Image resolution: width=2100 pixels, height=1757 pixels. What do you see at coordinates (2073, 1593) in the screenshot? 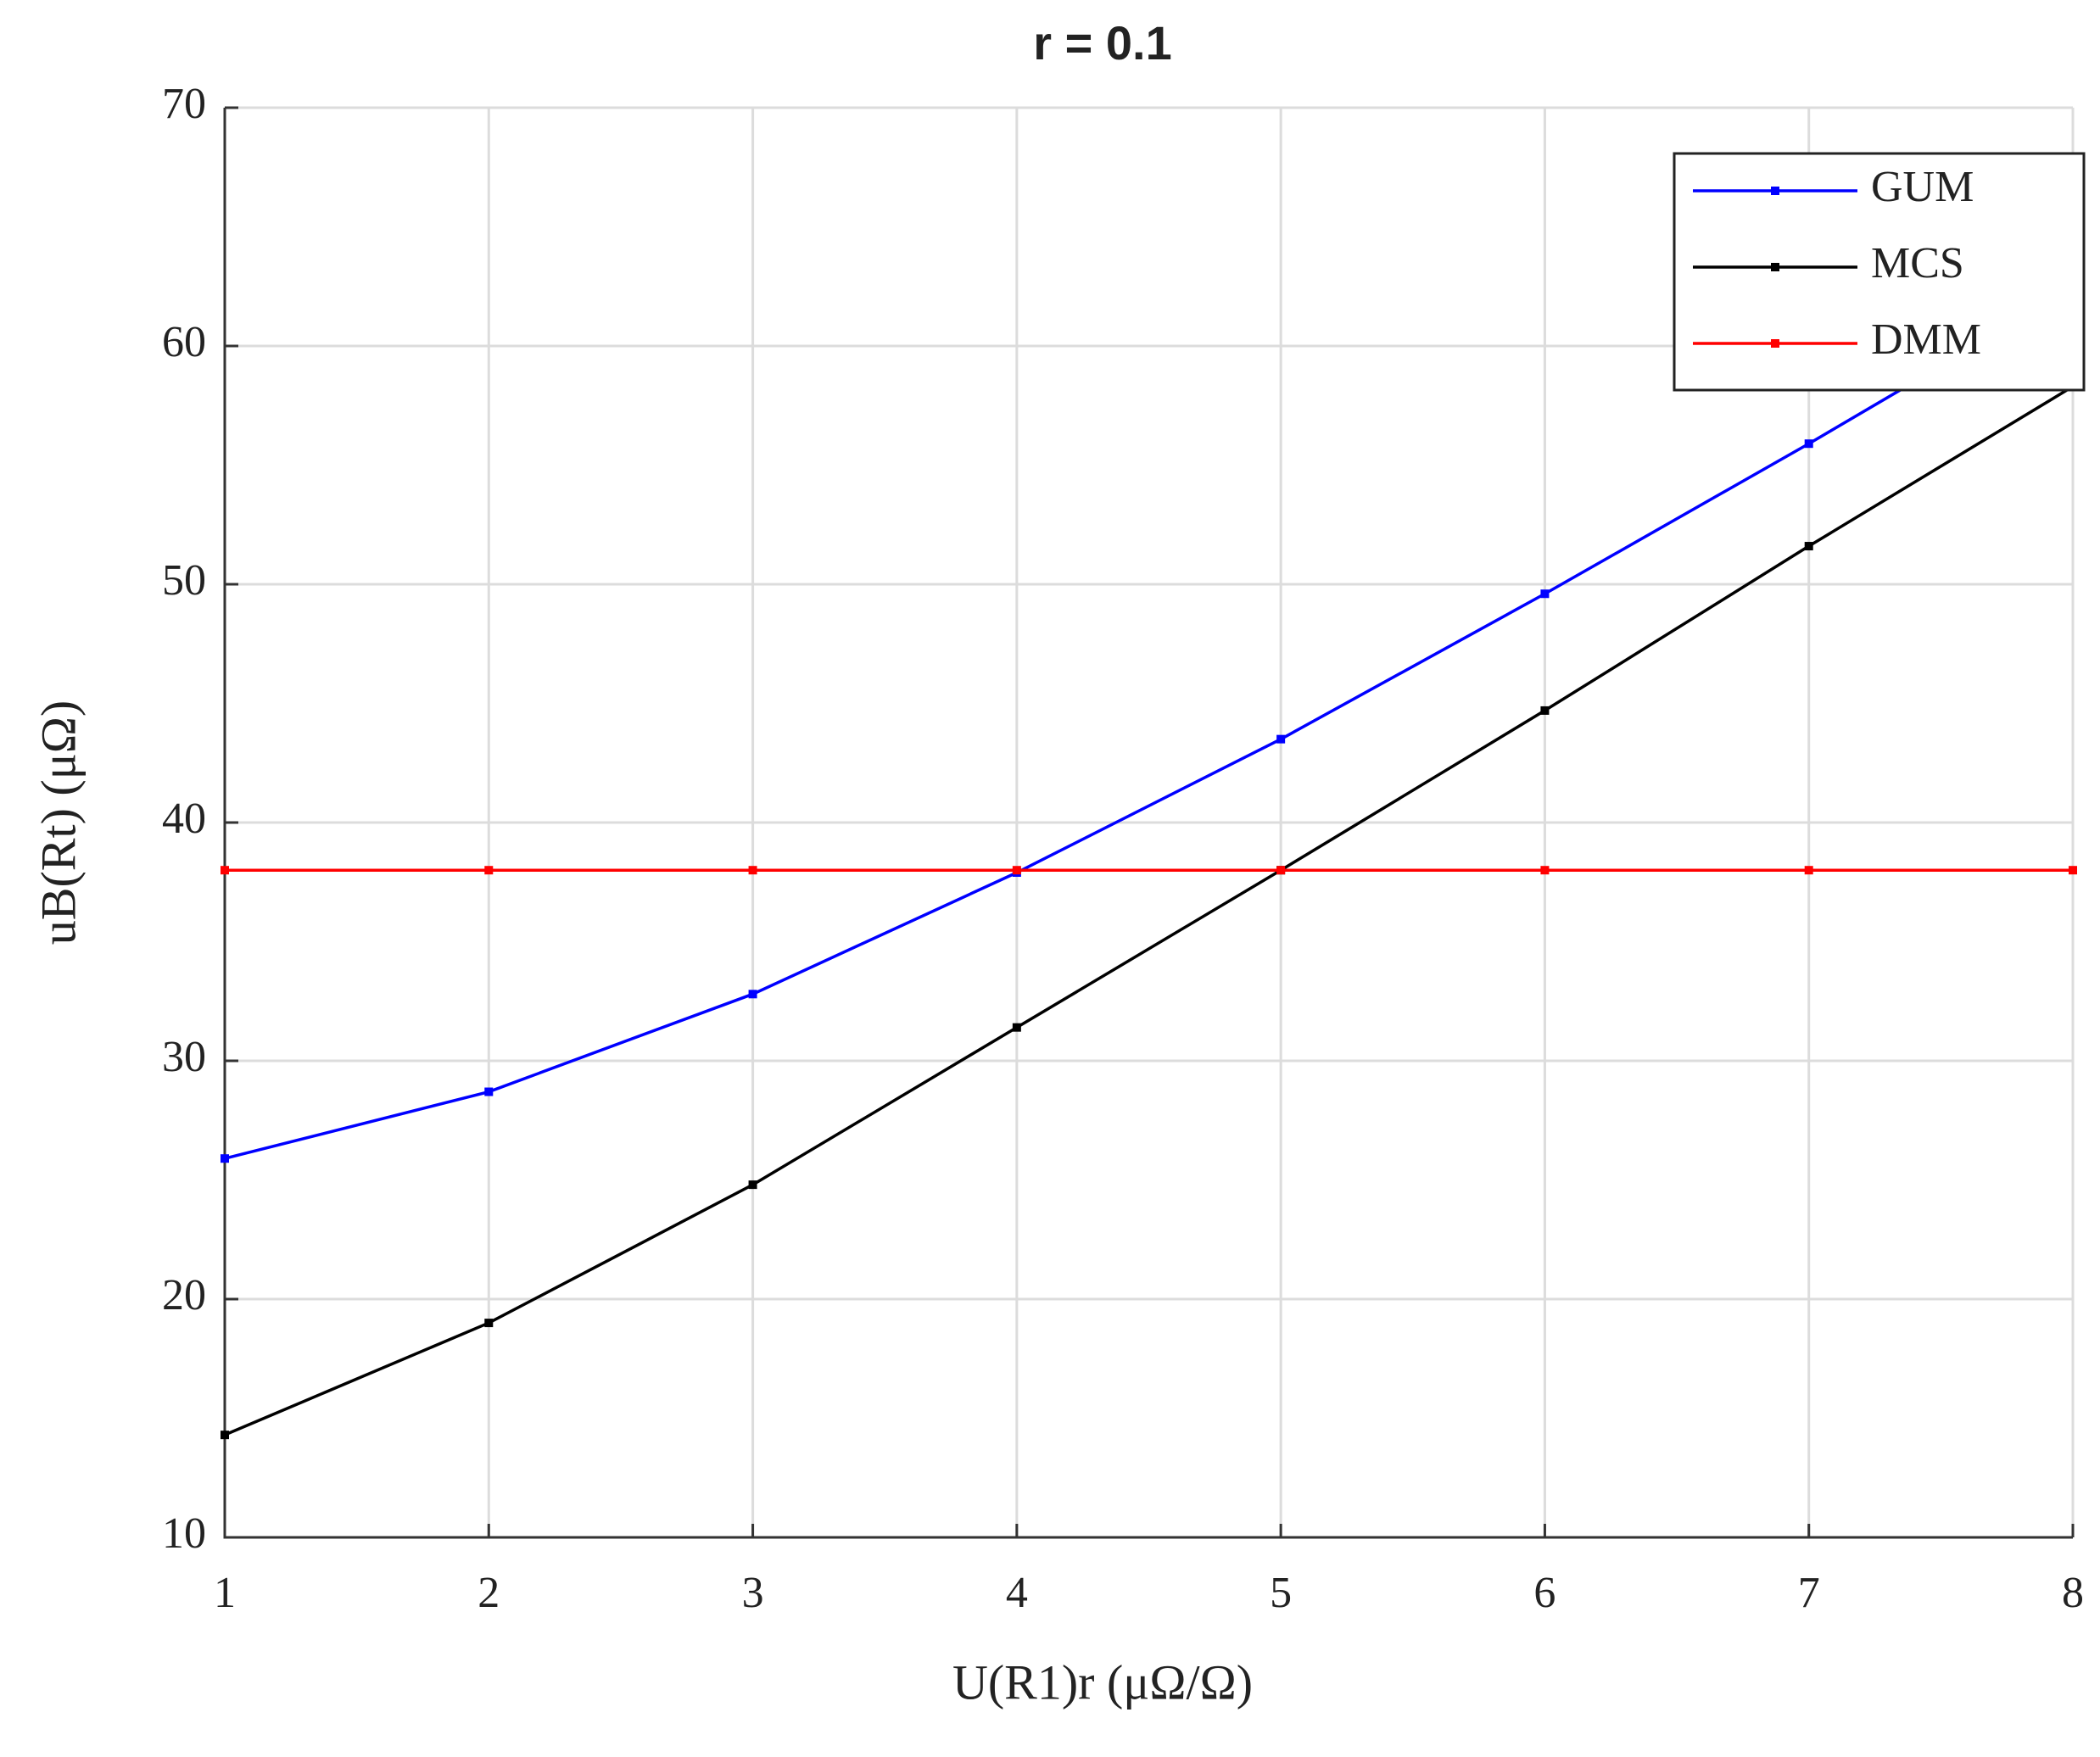
I see `x-tick-label: 8` at bounding box center [2073, 1593].